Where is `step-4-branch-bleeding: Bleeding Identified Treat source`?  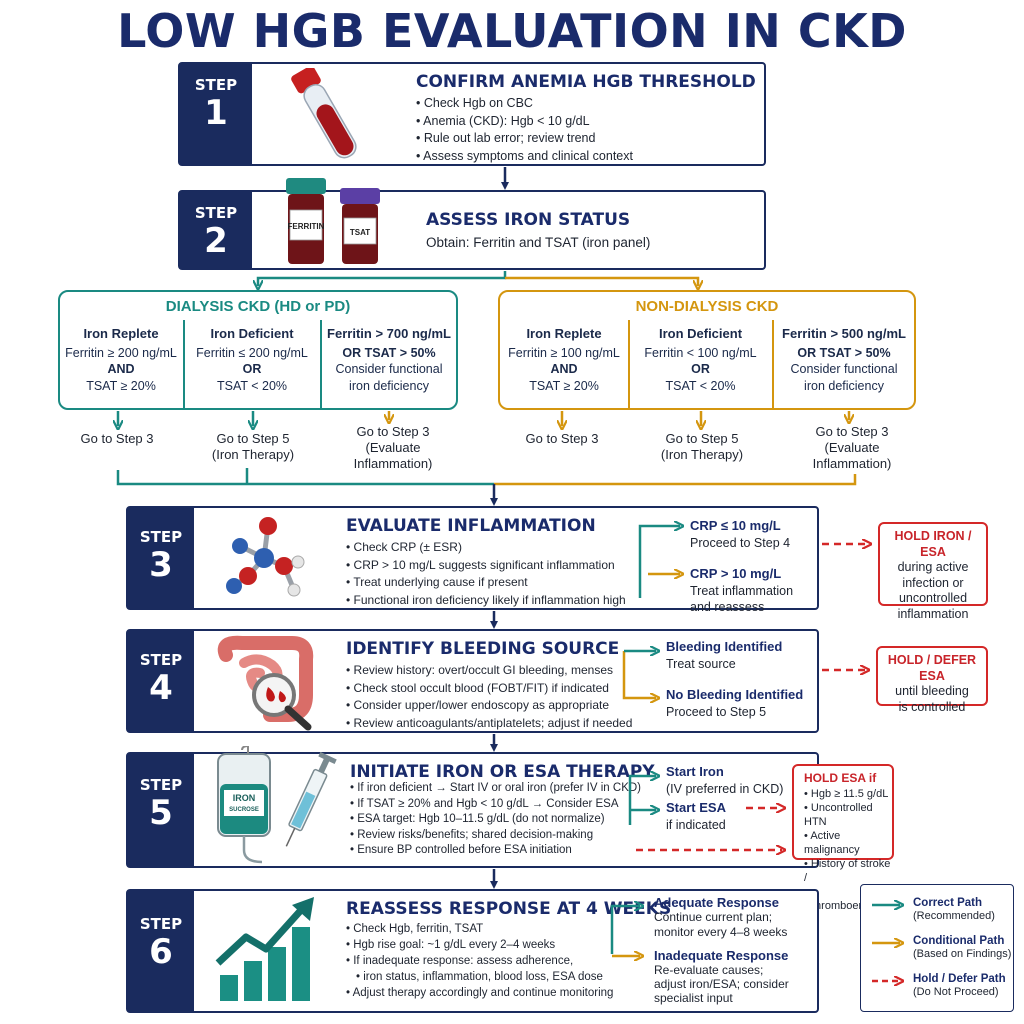
step-4-branch-bleeding: Bleeding Identified Treat source is located at coordinates (724, 655).